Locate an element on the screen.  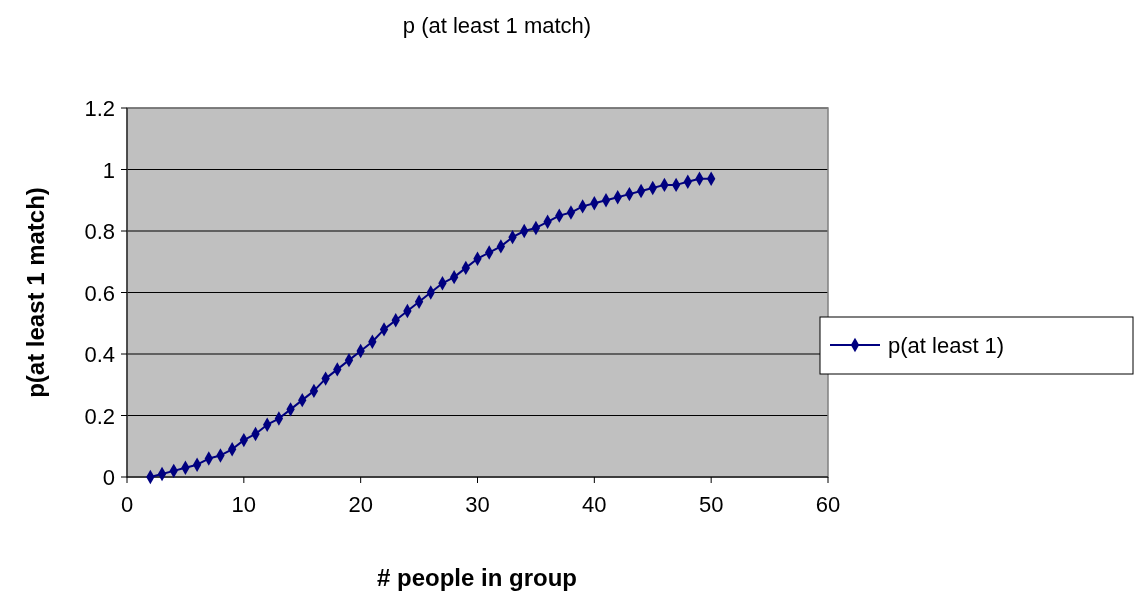
x-tick-label: 30 is located at coordinates (477, 504).